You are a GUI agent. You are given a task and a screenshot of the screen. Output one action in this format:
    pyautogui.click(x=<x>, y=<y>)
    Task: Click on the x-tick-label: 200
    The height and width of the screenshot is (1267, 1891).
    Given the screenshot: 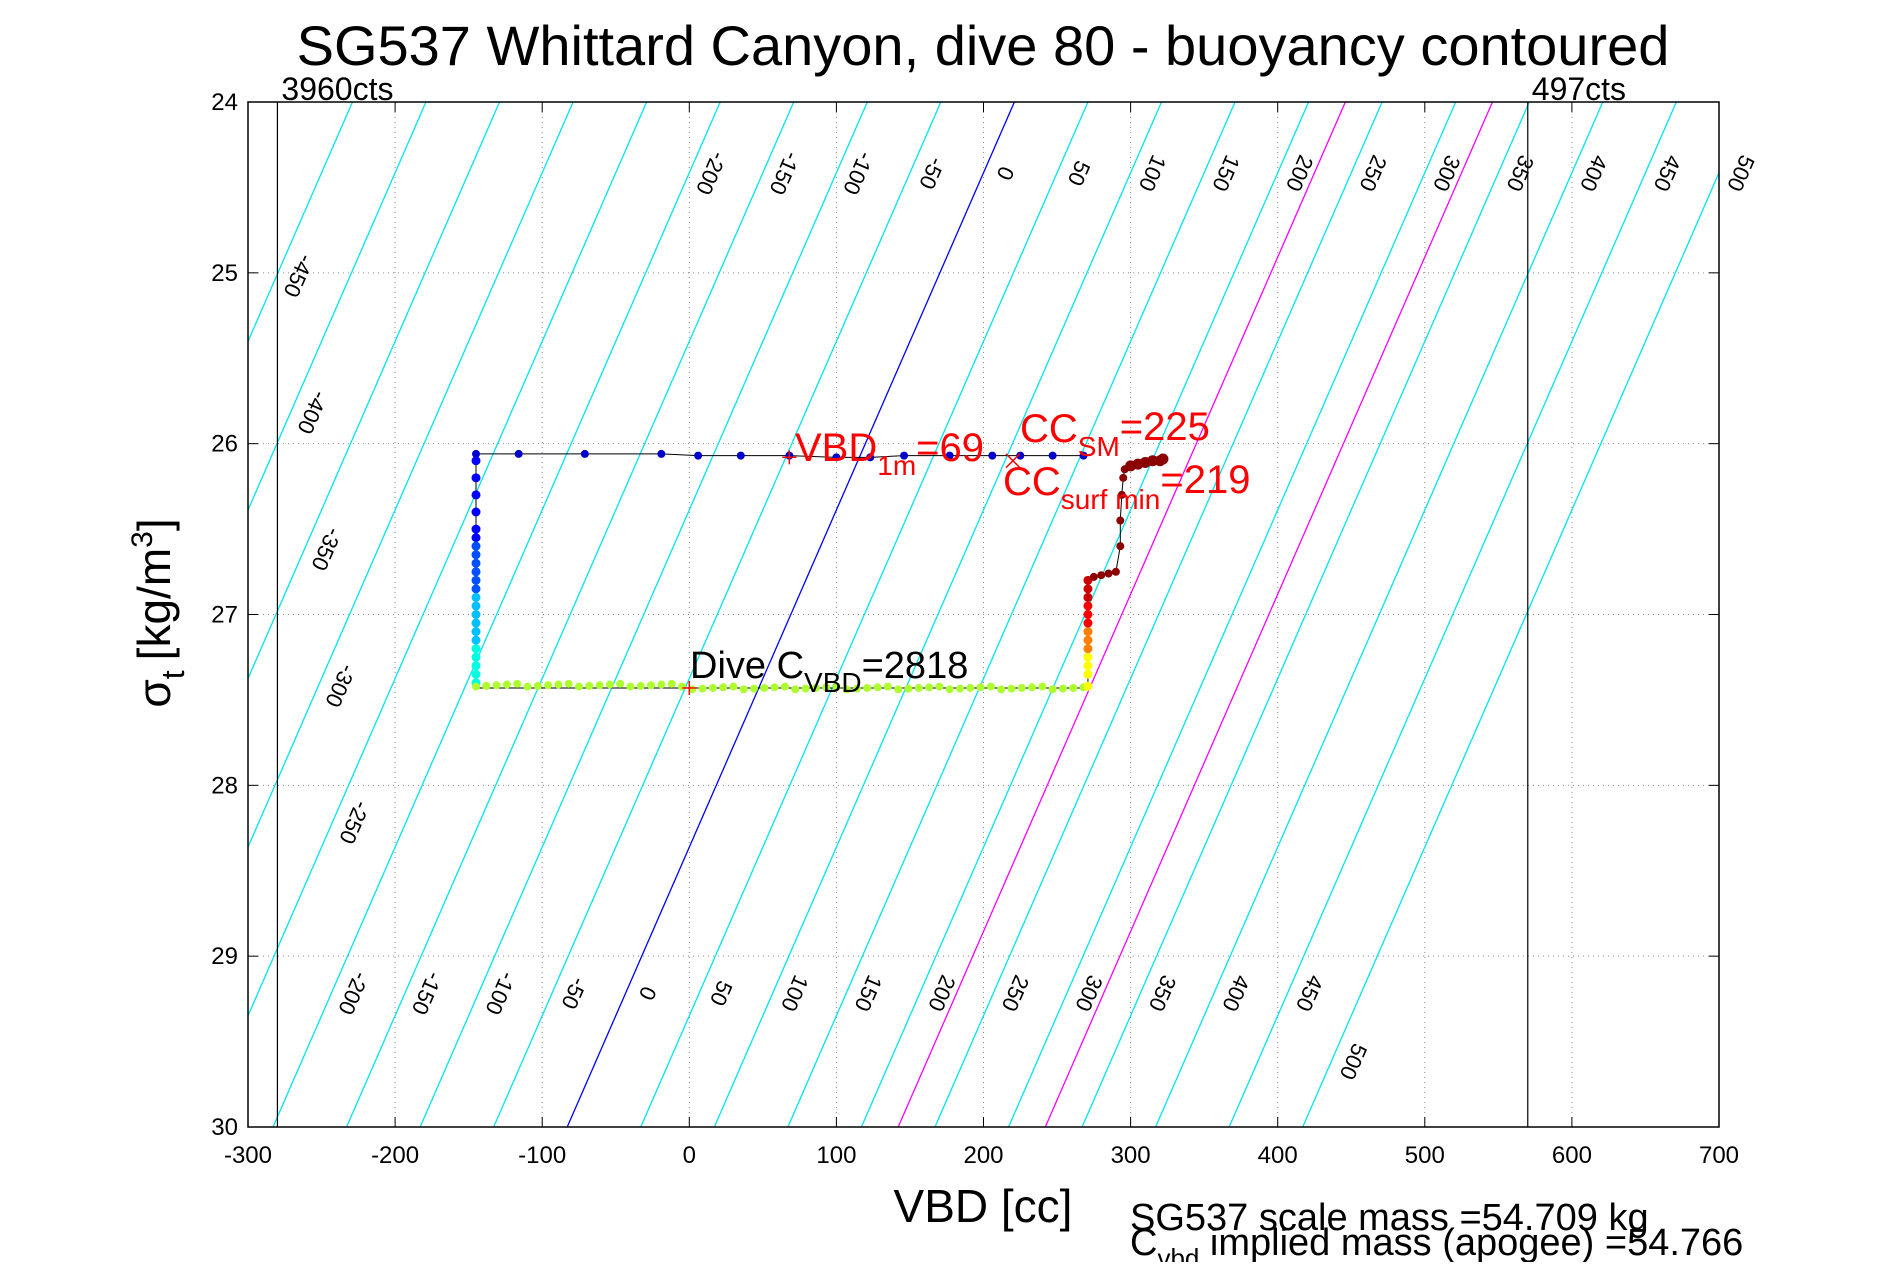 What is the action you would take?
    pyautogui.click(x=983, y=1155)
    